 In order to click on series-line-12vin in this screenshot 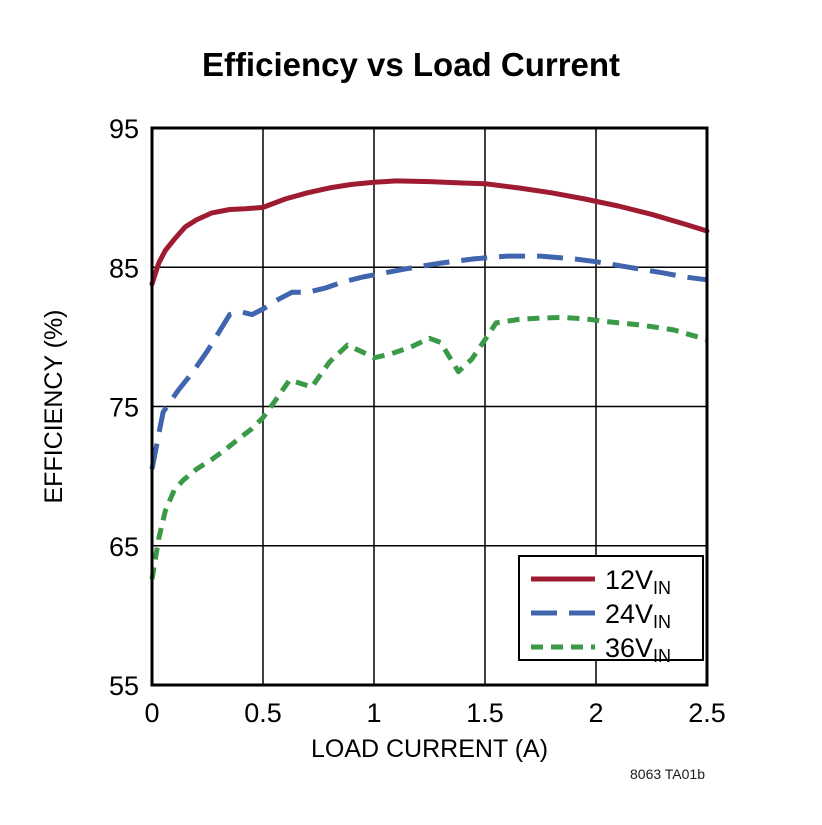, I will do `click(429, 232)`.